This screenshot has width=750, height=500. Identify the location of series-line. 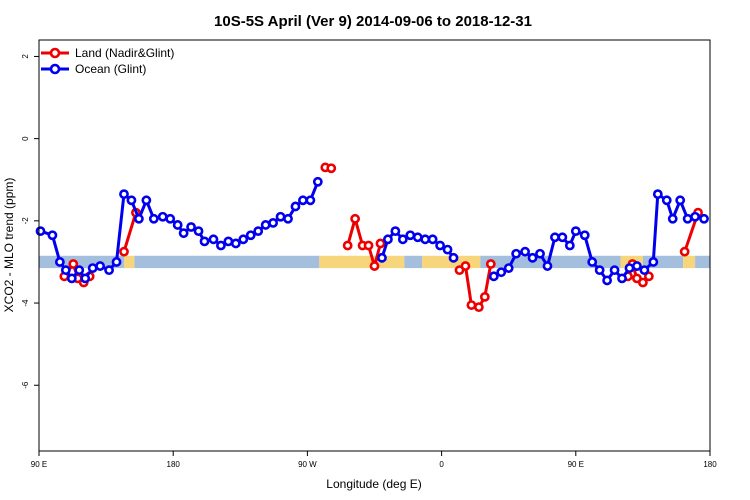
(130, 232).